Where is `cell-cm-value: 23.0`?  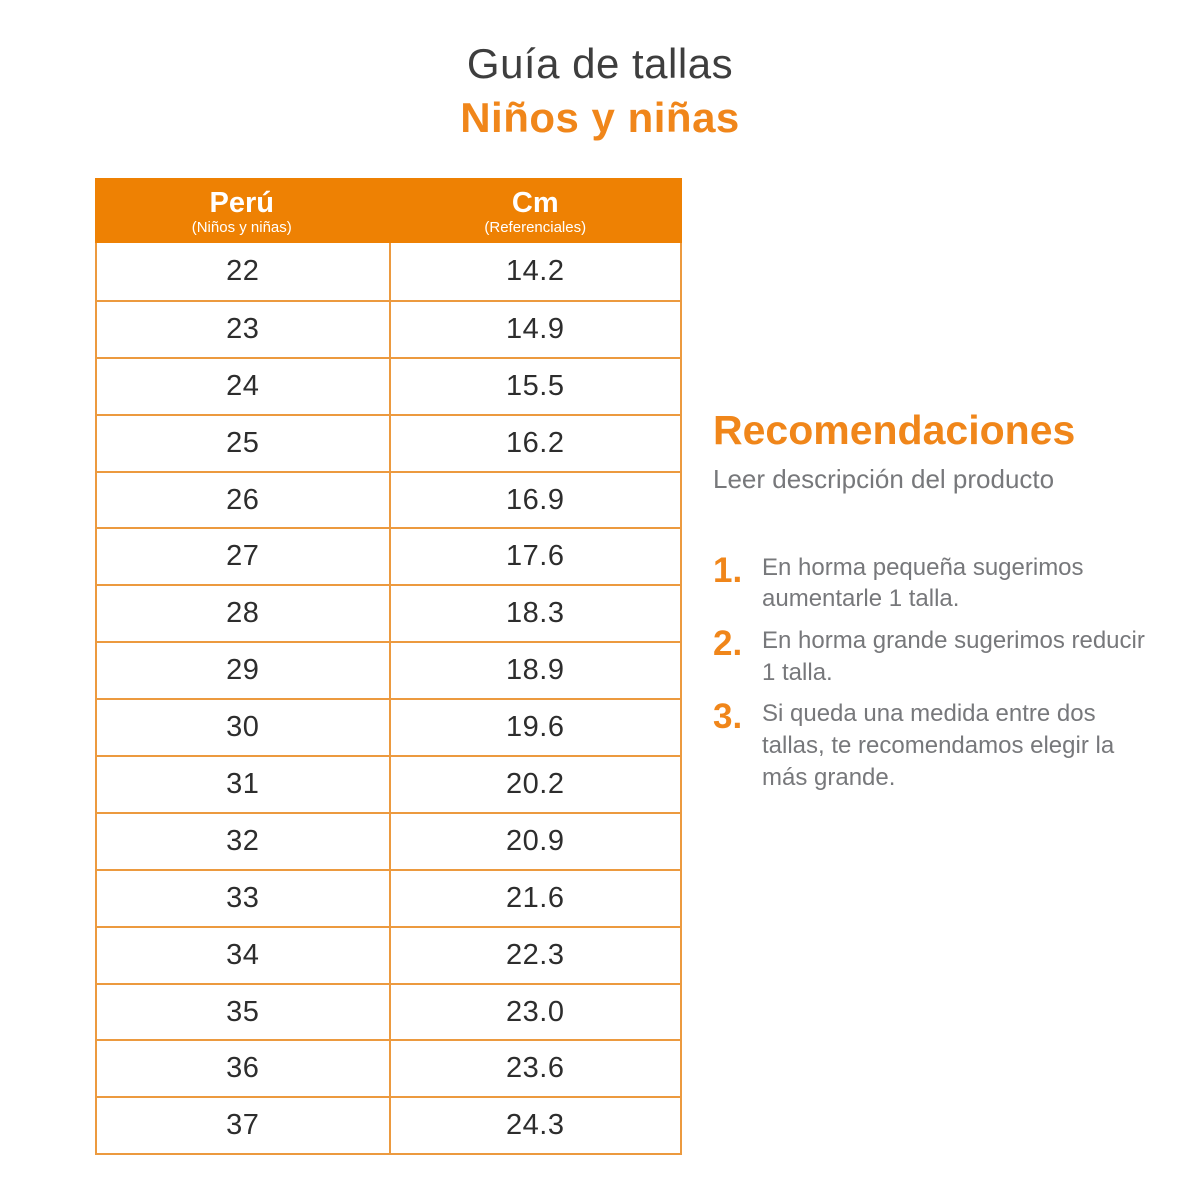
cell-cm-value: 23.0 is located at coordinates (534, 1012).